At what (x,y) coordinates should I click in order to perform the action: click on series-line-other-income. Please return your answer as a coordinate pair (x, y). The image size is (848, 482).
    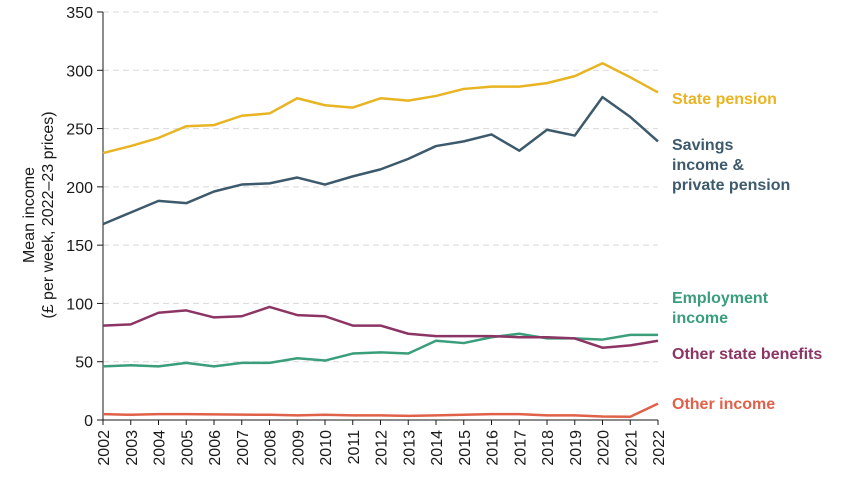
    Looking at the image, I should click on (380, 410).